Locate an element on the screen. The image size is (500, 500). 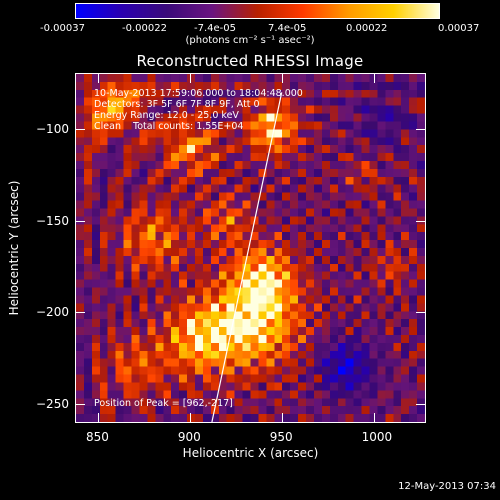
peak-position-label: Position of Peak = [962,-217] is located at coordinates (163, 403).